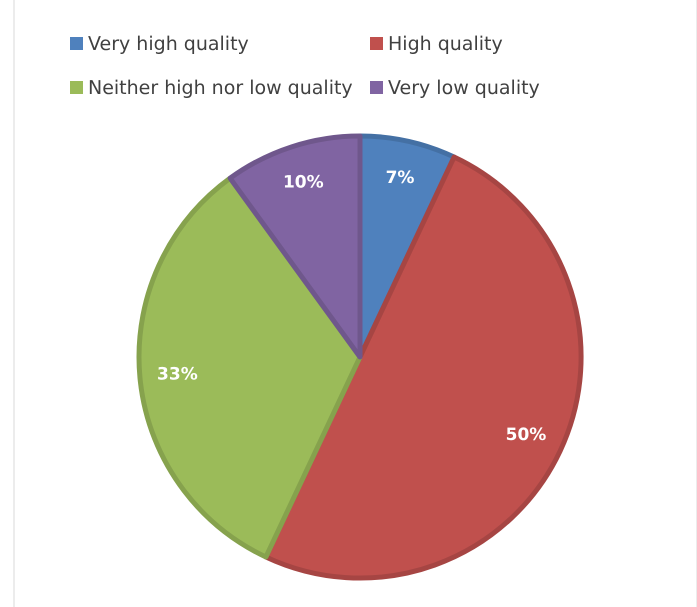  What do you see at coordinates (303, 182) in the screenshot?
I see `data-label: 10%` at bounding box center [303, 182].